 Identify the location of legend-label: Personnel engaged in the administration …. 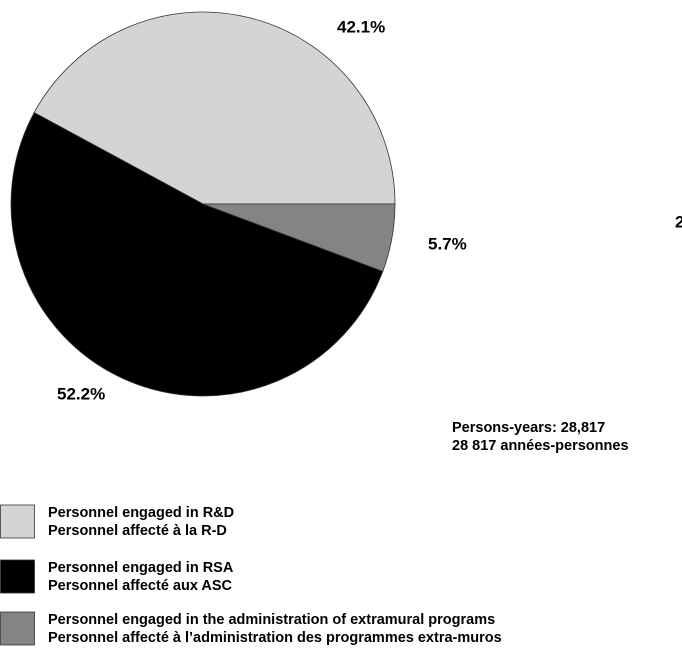
(271, 620).